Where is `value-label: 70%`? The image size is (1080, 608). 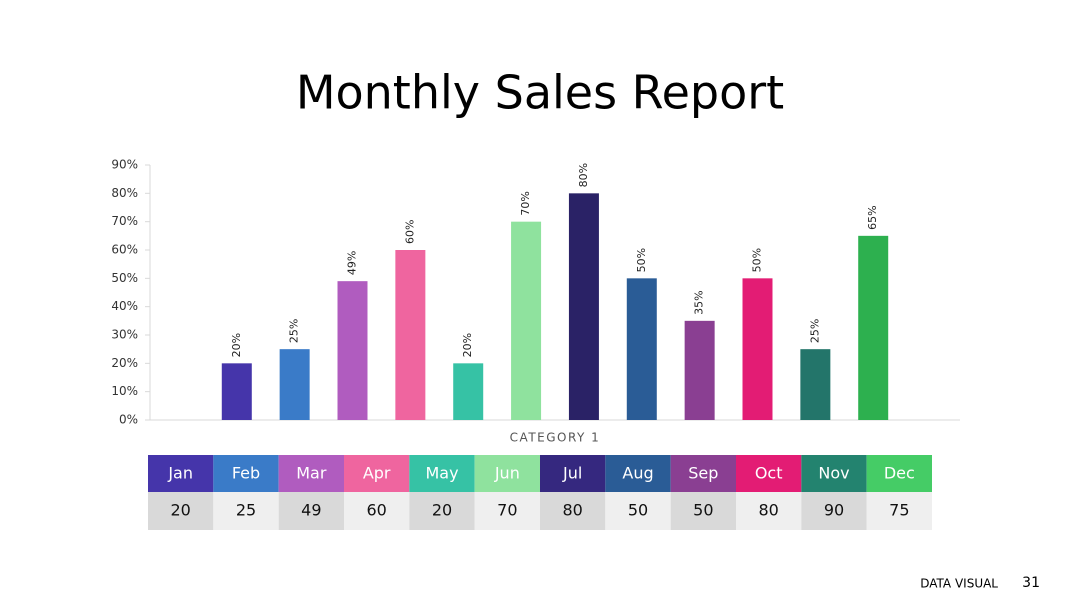 value-label: 70% is located at coordinates (525, 203).